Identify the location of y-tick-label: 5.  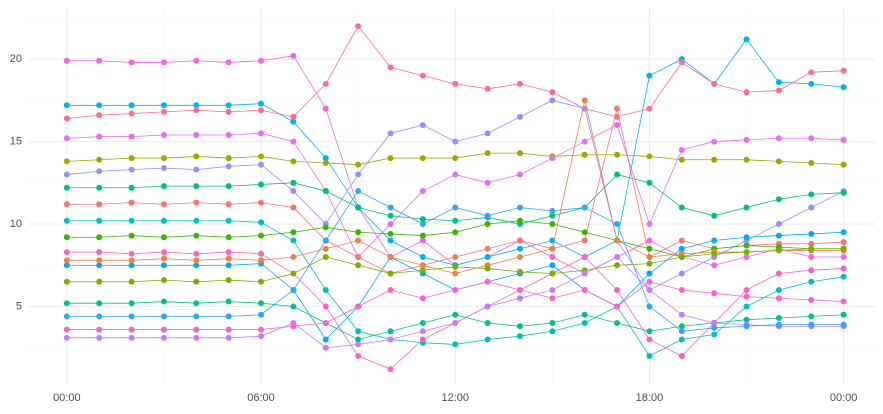
(19, 306).